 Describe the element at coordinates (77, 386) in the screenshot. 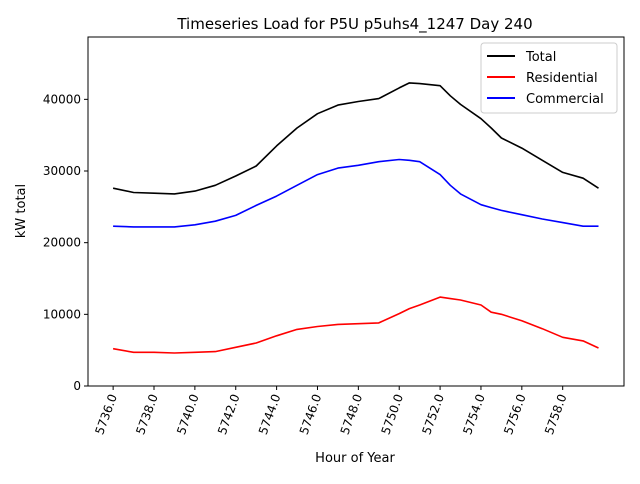

I see `y-tick-label: 0` at that location.